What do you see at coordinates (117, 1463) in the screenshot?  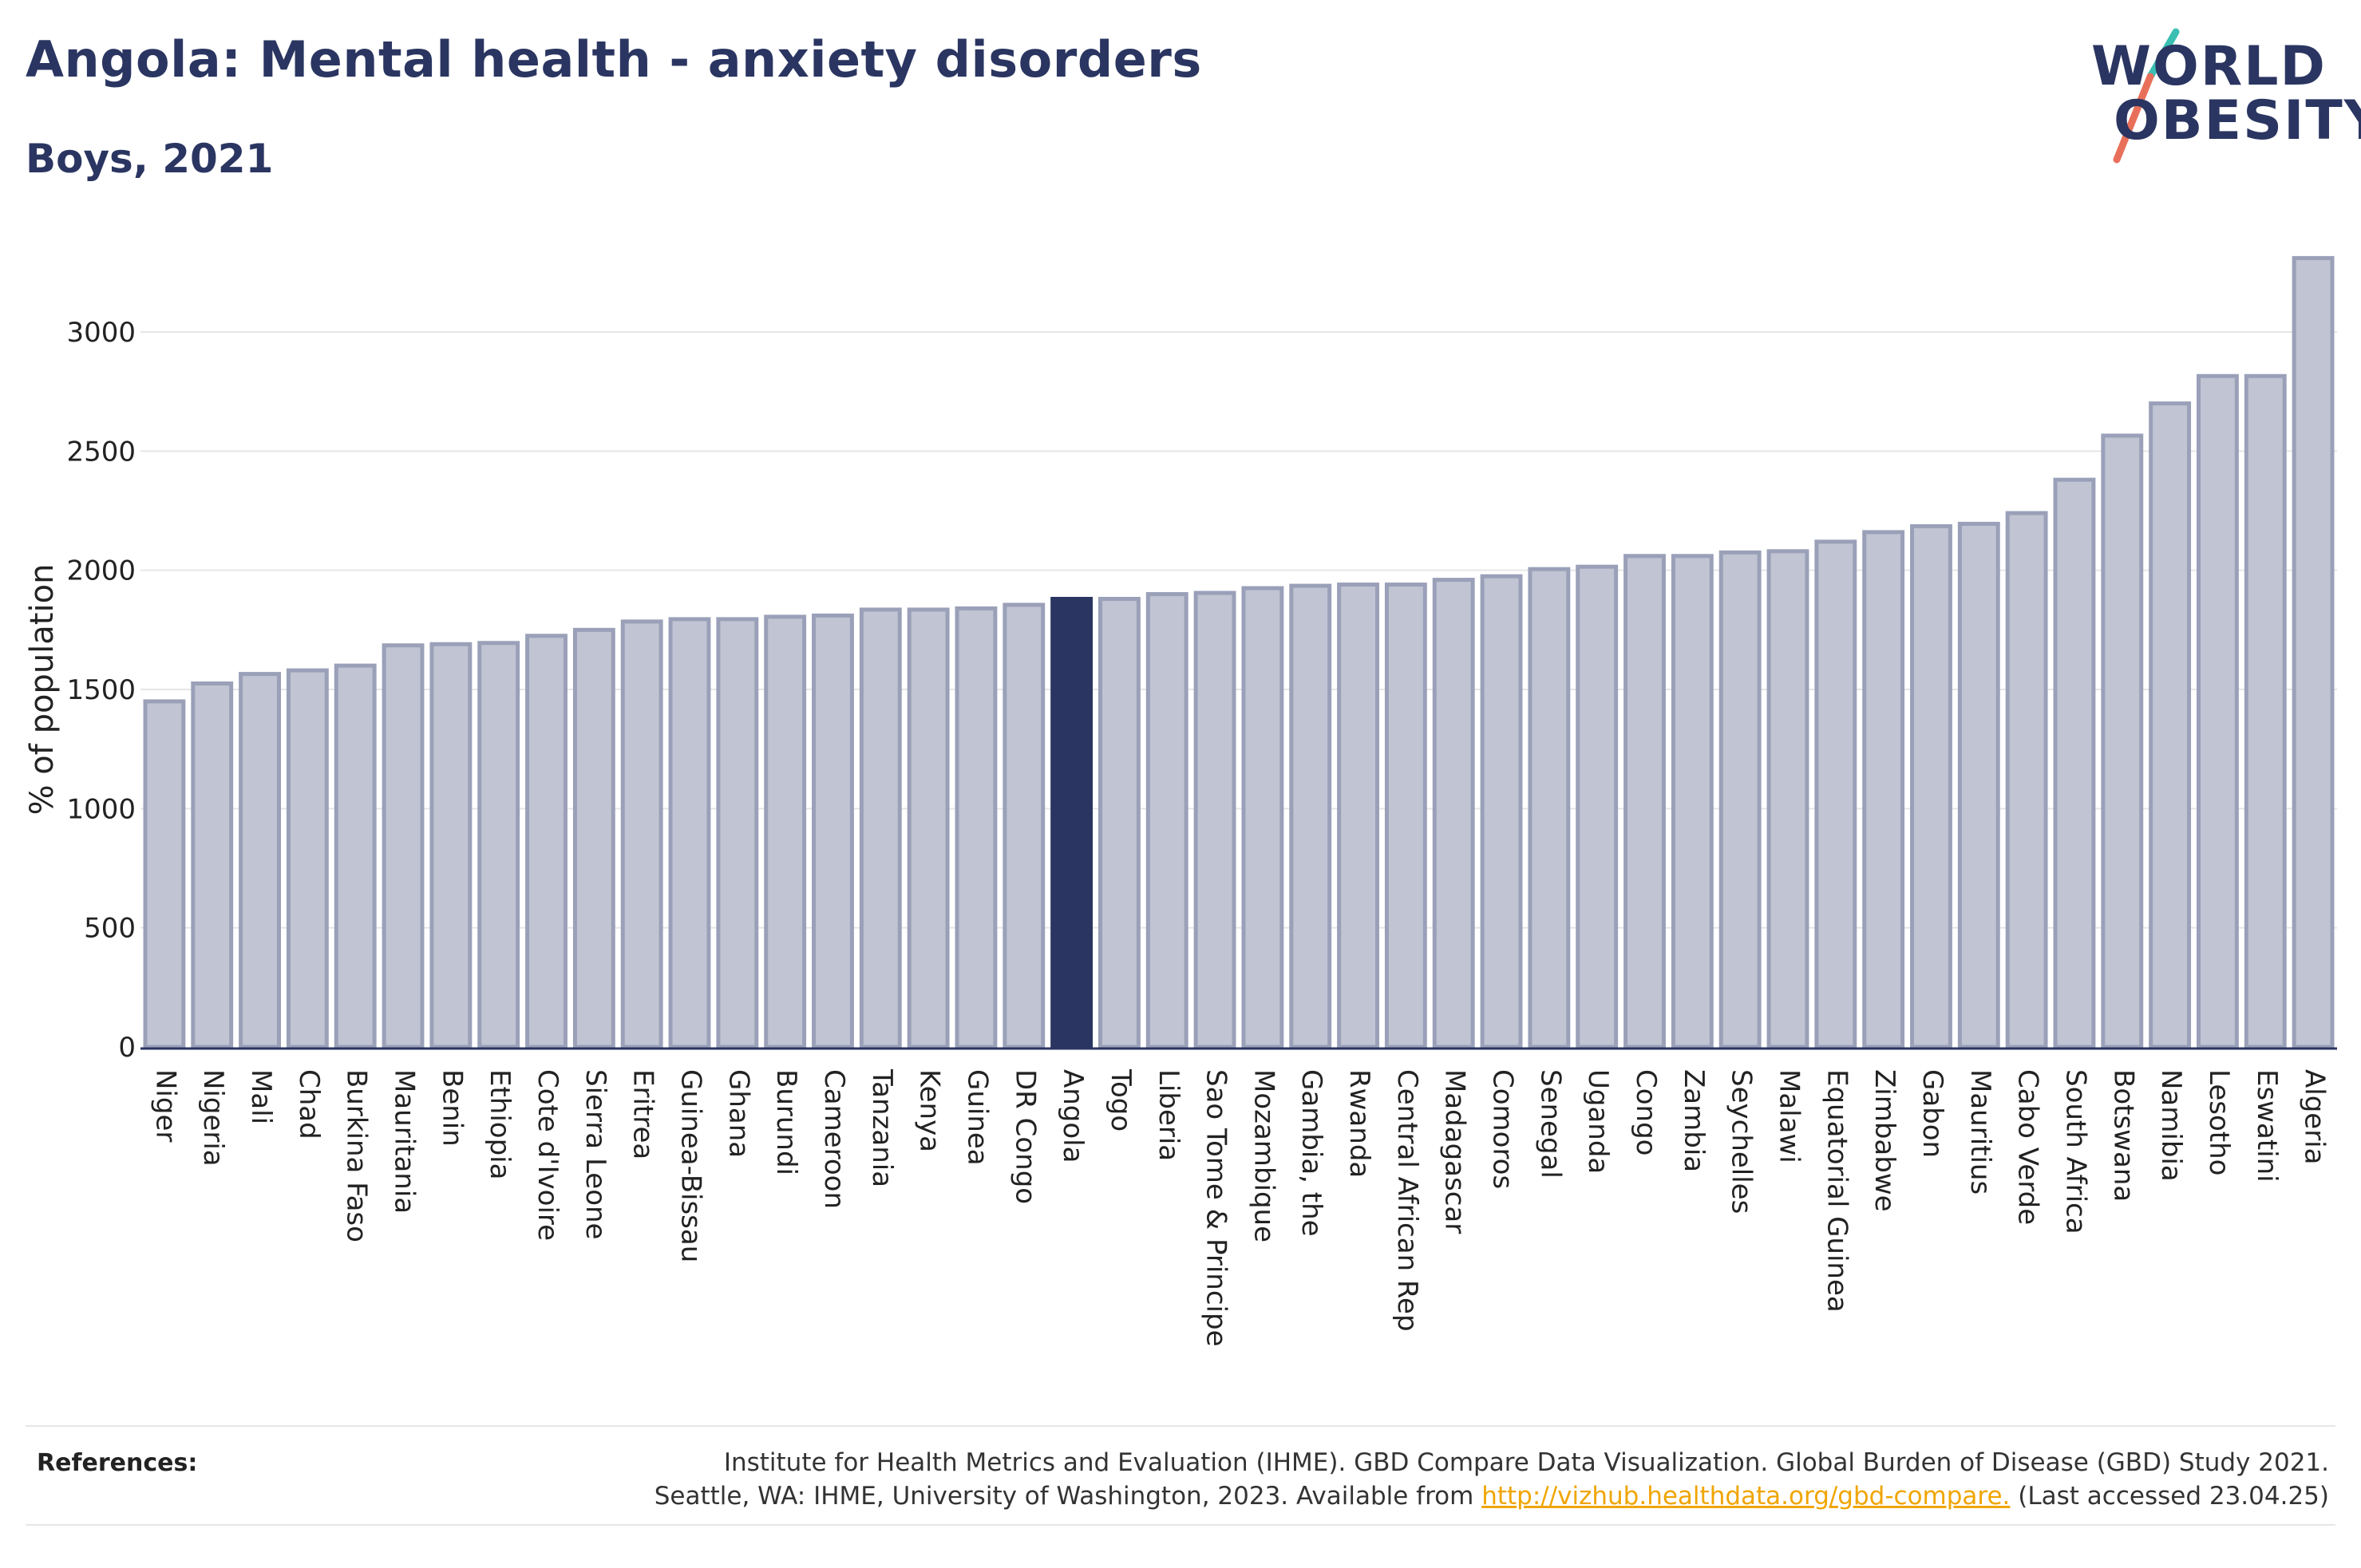 I see `references-label: References:` at bounding box center [117, 1463].